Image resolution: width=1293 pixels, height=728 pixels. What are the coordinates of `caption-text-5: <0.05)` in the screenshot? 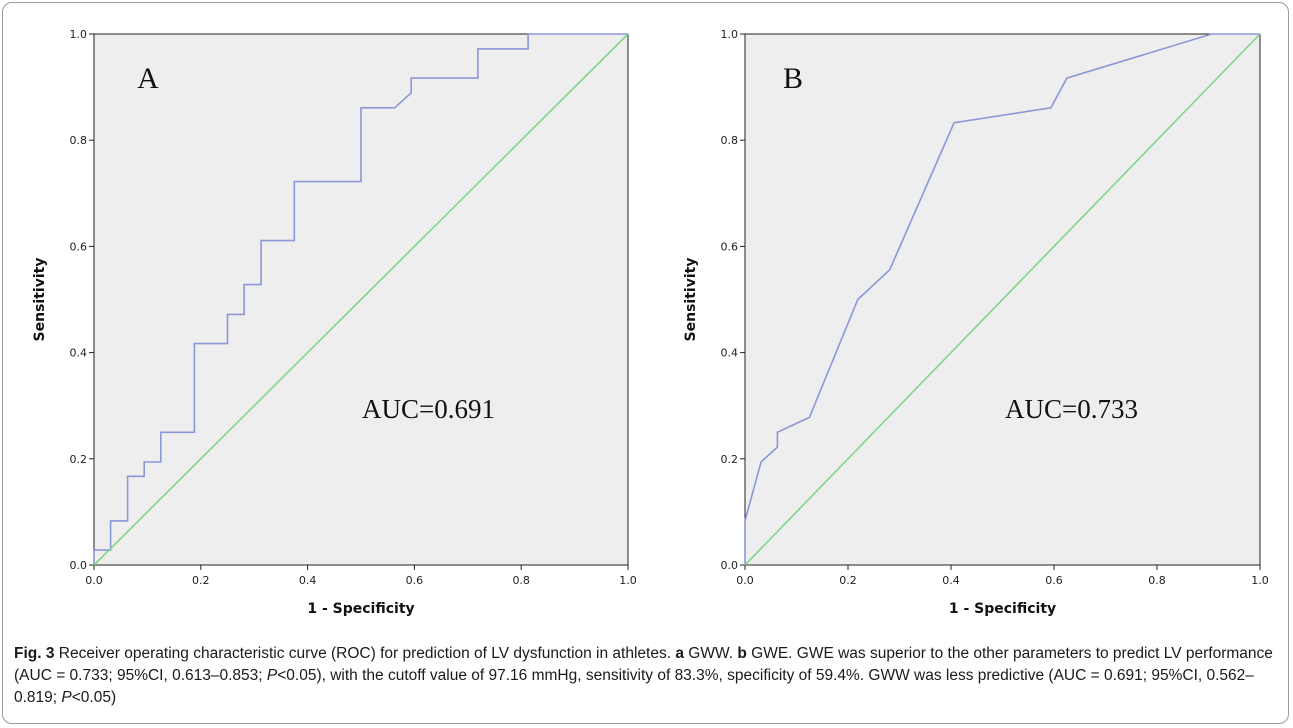 It's located at (94, 697).